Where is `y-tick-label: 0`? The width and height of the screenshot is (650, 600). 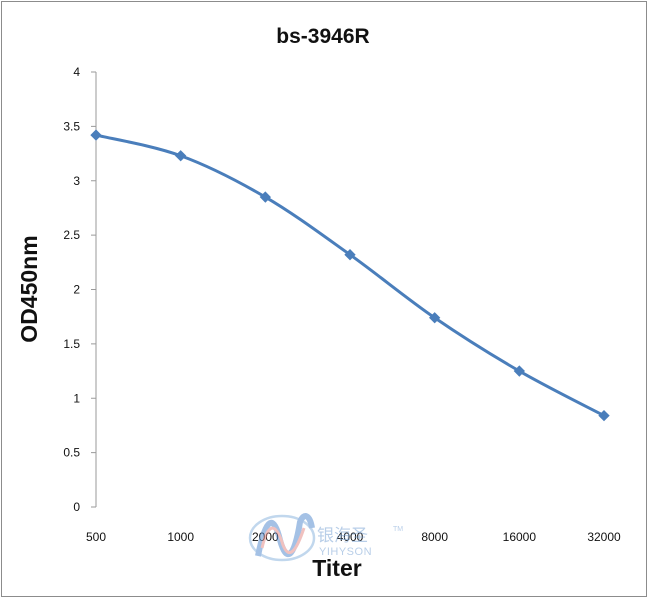 y-tick-label: 0 is located at coordinates (76, 507).